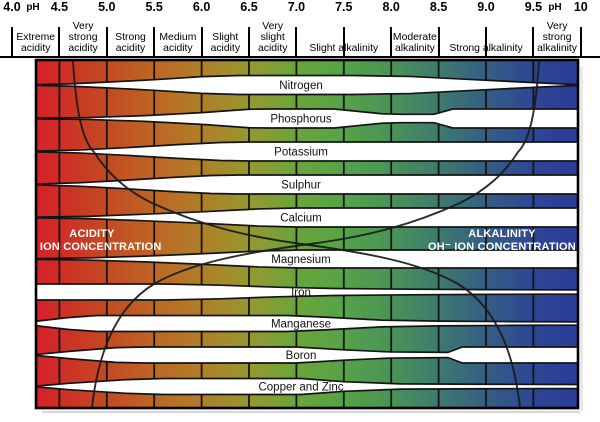 Image resolution: width=600 pixels, height=422 pixels. I want to click on nutrient-label: Magnesium, so click(300, 260).